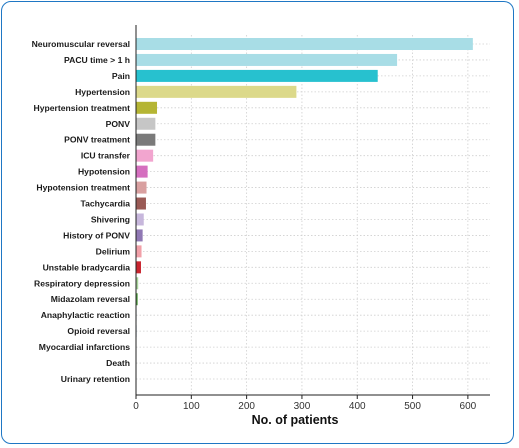  I want to click on category-label-myocardial-infarctions: Myocardial infarctions, so click(84, 347).